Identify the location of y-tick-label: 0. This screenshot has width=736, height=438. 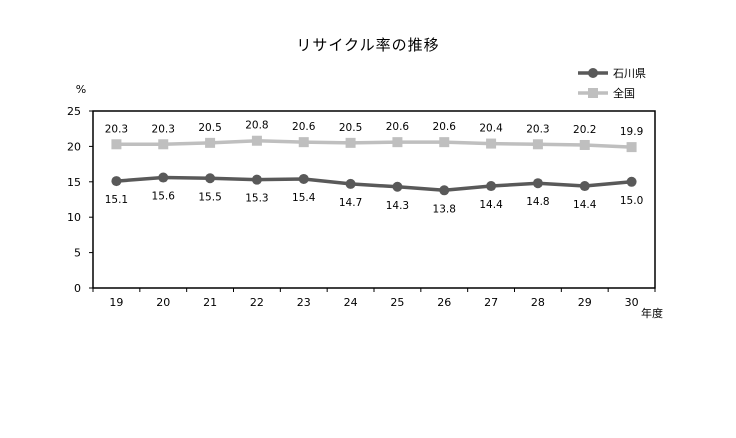
(77, 288).